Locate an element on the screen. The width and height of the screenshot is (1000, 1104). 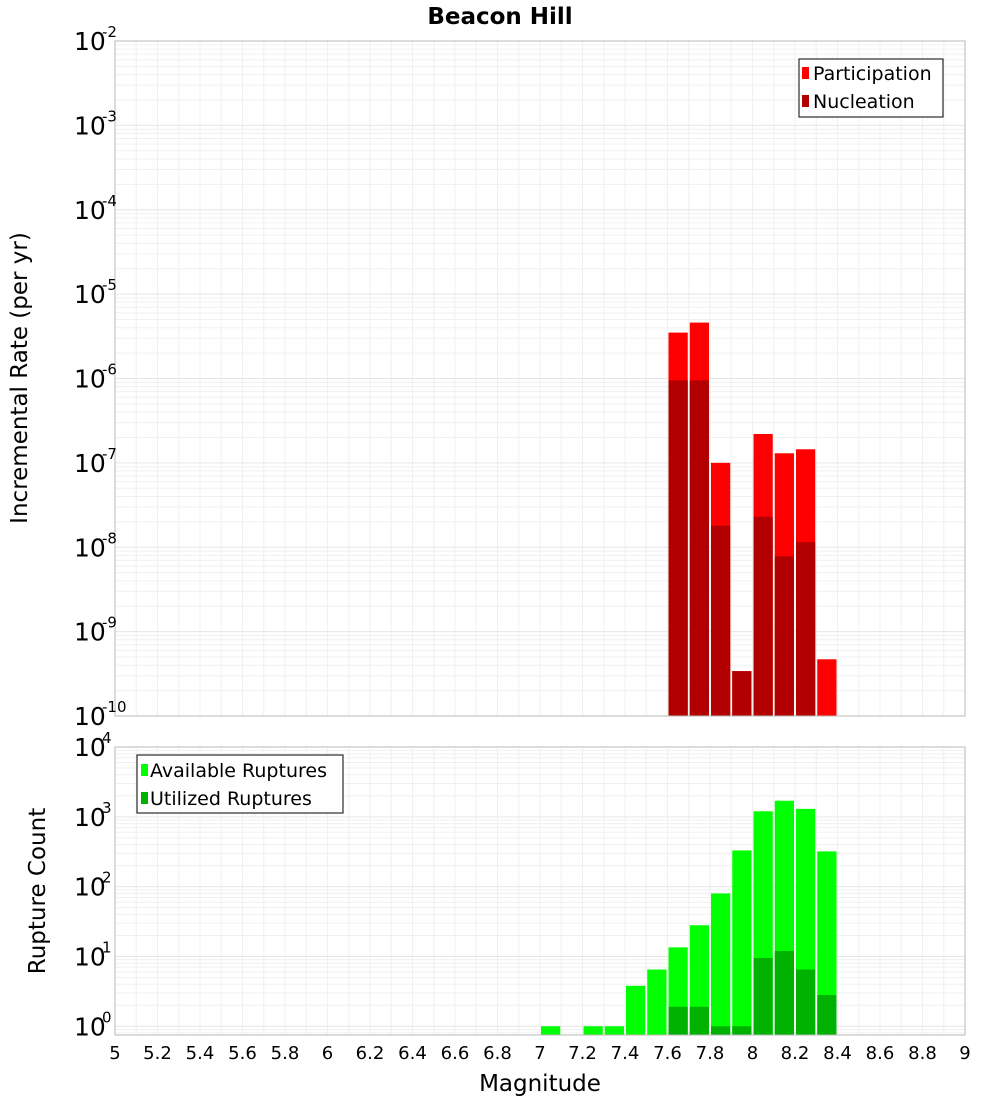
legend-swatch-utilized is located at coordinates (144, 798).